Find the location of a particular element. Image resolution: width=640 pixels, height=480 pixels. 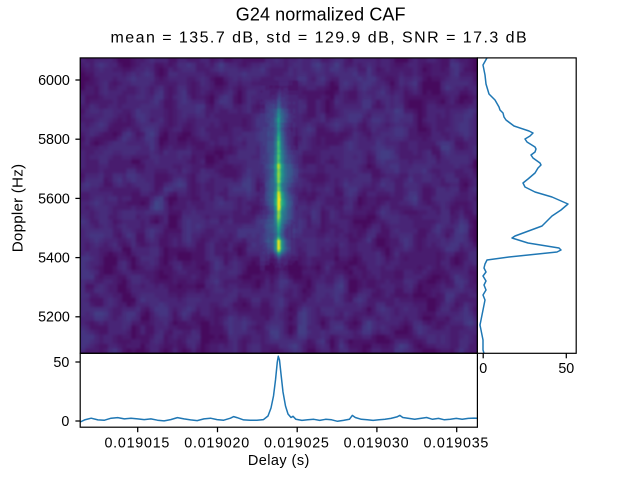

svg-text: 0.019015 is located at coordinates (137, 443).